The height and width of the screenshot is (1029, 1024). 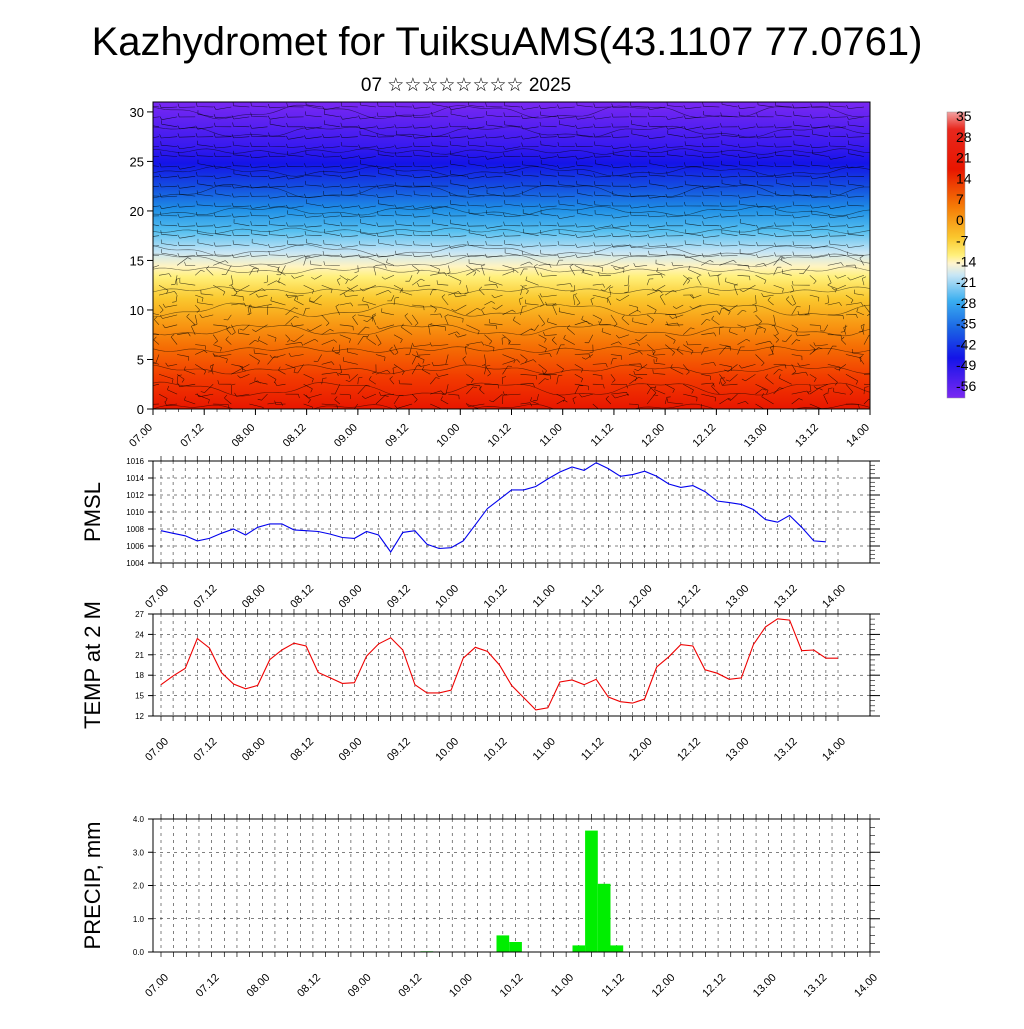 What do you see at coordinates (140, 359) in the screenshot?
I see `y-tick-label: 5` at bounding box center [140, 359].